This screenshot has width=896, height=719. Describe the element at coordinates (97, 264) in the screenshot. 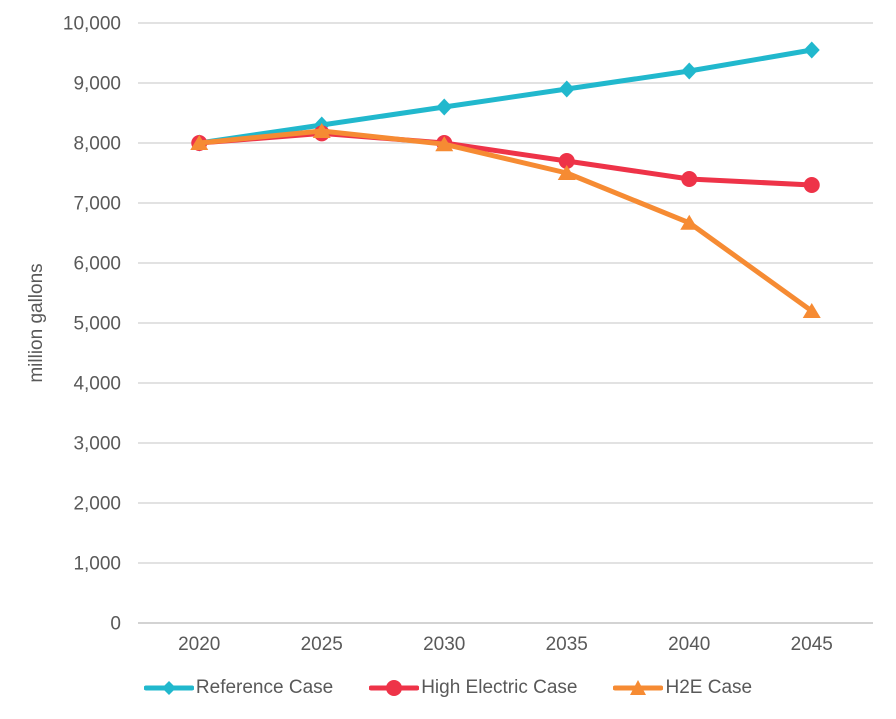

I see `y-tick-label: 6,000` at that location.